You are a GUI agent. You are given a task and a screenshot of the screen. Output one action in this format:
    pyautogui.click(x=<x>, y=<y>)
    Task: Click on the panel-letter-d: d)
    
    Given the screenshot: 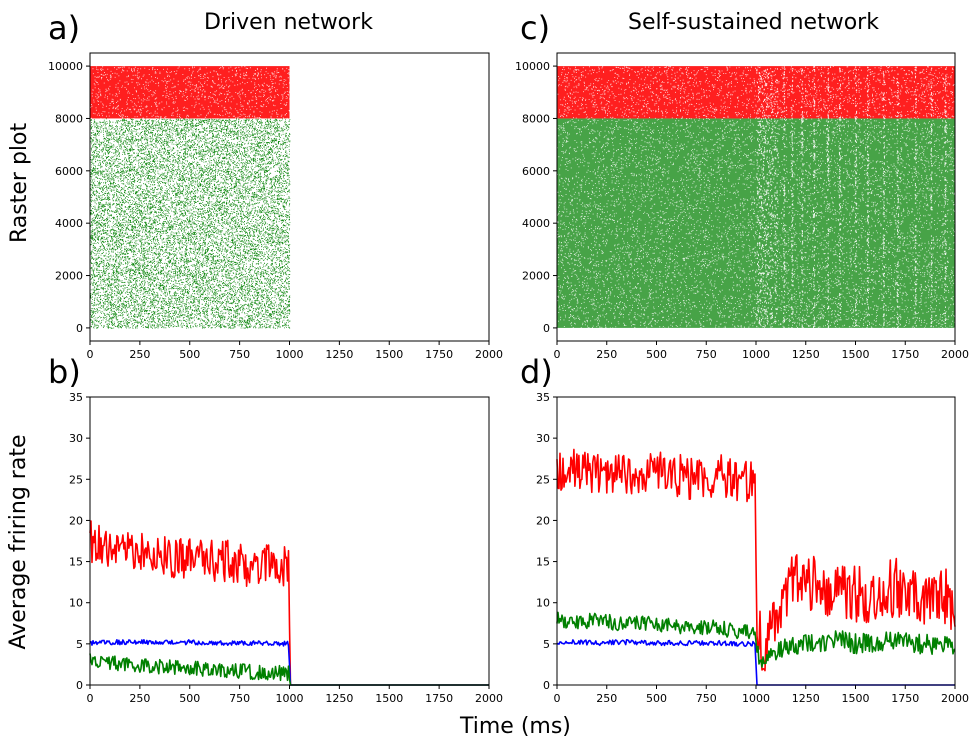 What is the action you would take?
    pyautogui.click(x=536, y=372)
    